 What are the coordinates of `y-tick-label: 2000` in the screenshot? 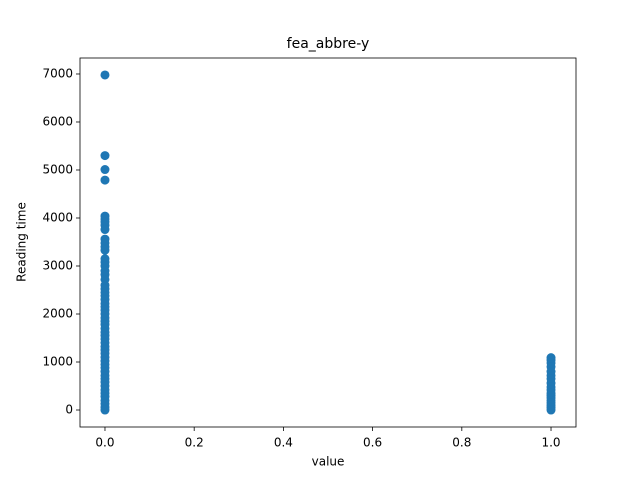 It's located at (57, 314).